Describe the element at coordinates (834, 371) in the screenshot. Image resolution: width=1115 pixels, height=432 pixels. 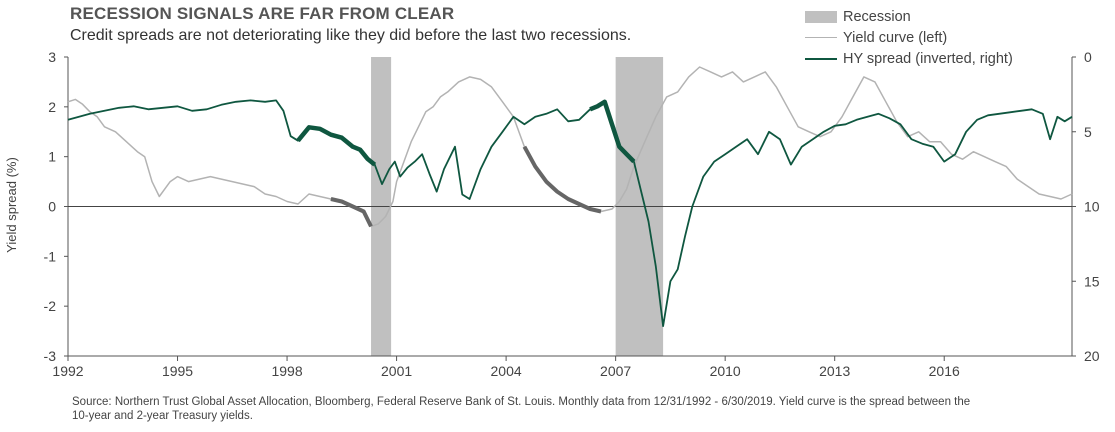
I see `x-tick-label: 2013` at that location.